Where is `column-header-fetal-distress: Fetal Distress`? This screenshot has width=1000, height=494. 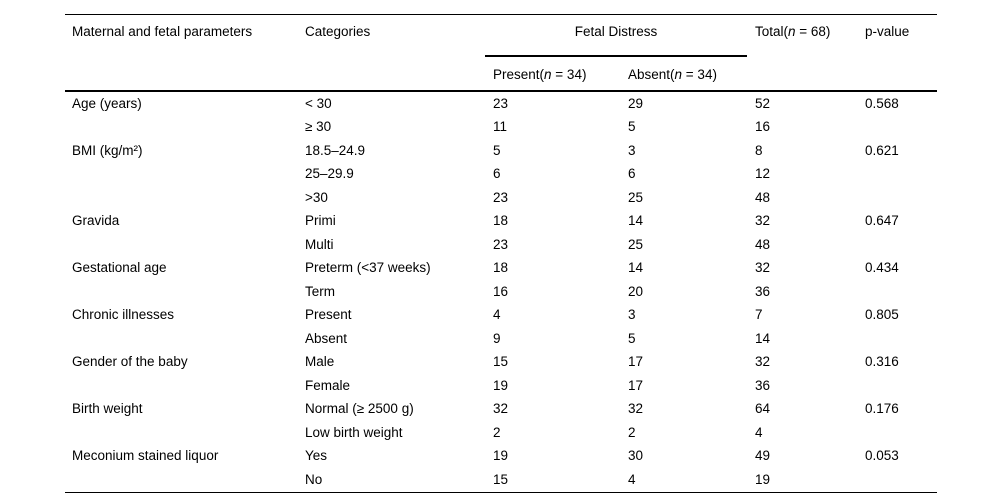 column-header-fetal-distress: Fetal Distress is located at coordinates (616, 35).